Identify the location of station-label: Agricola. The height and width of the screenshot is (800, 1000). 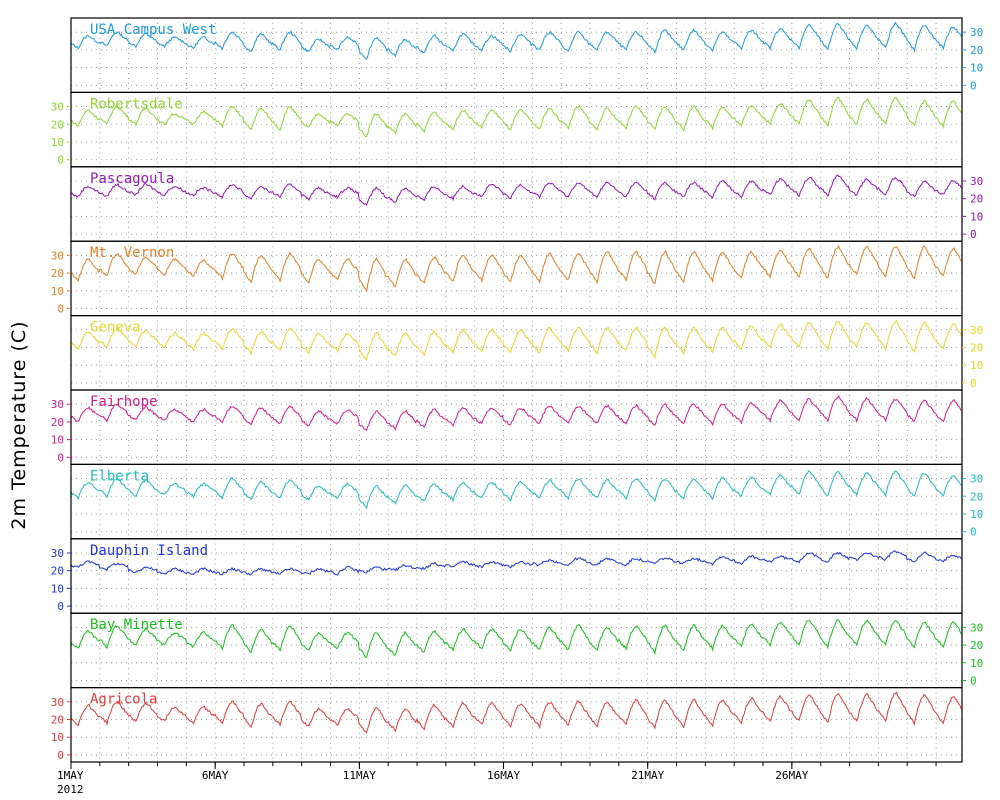
(123, 700).